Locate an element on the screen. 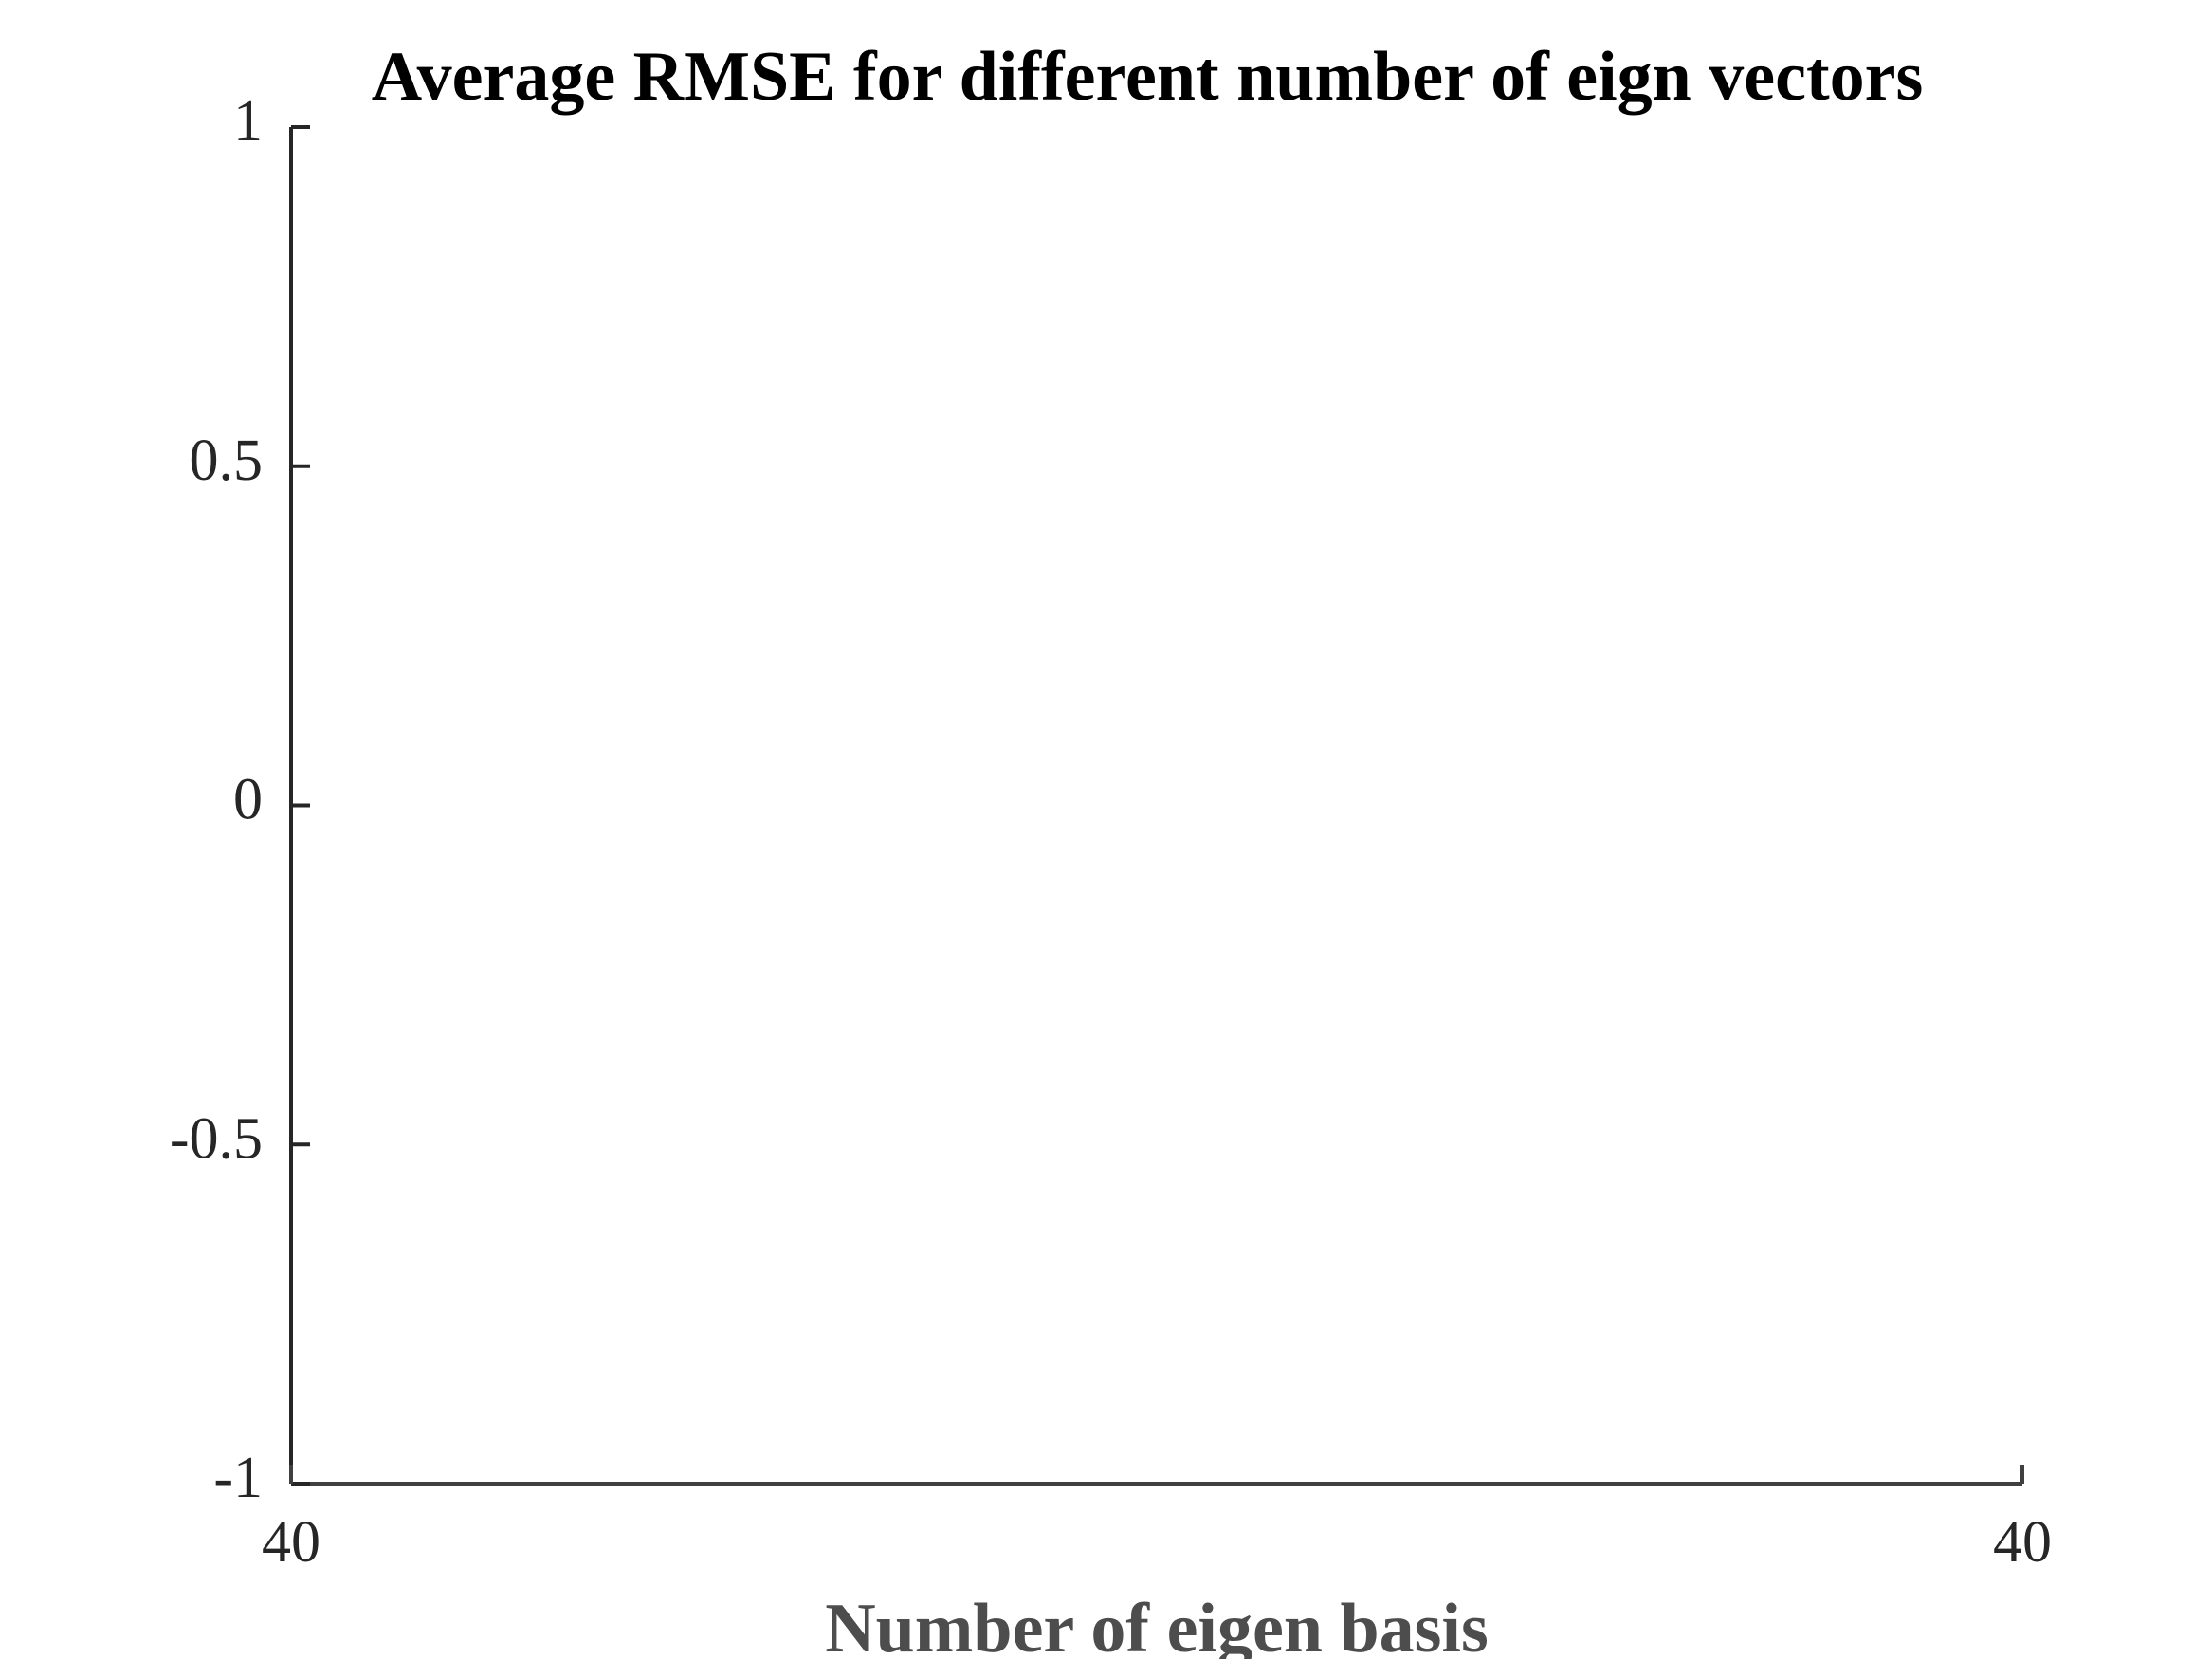 This screenshot has width=2212, height=1659. x-axis-label: Number of eigen basis is located at coordinates (1157, 1624).